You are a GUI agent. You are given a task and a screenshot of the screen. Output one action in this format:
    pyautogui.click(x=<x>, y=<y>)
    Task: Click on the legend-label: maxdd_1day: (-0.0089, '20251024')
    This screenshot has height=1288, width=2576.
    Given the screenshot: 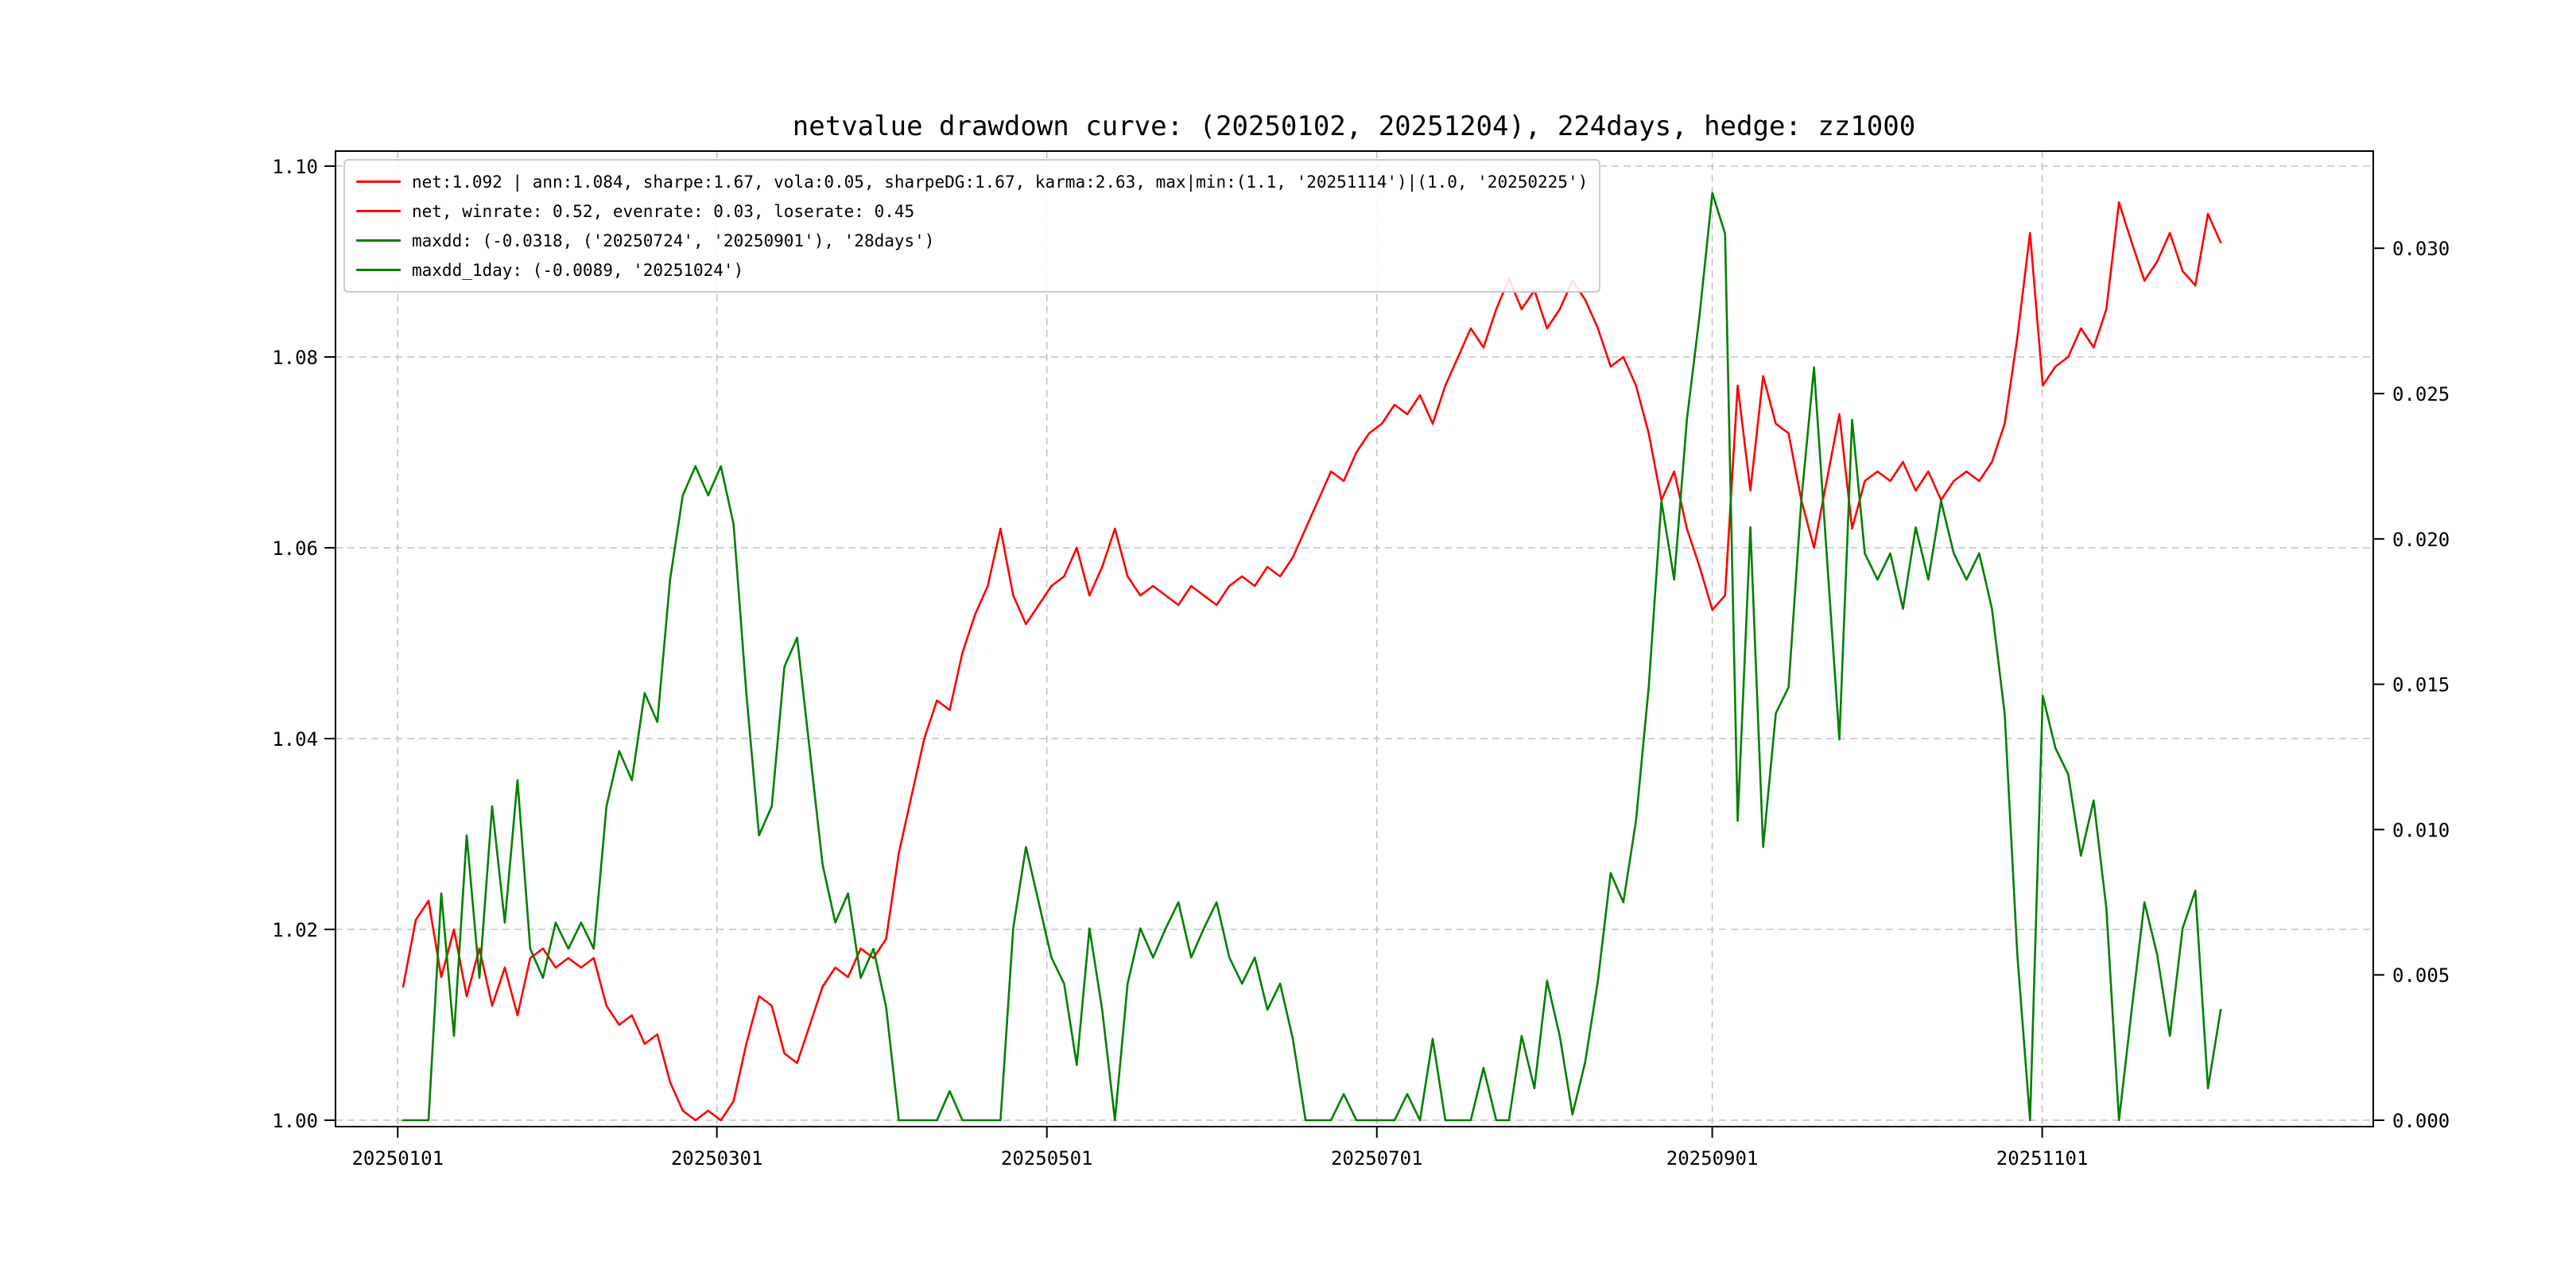 What is the action you would take?
    pyautogui.click(x=578, y=270)
    